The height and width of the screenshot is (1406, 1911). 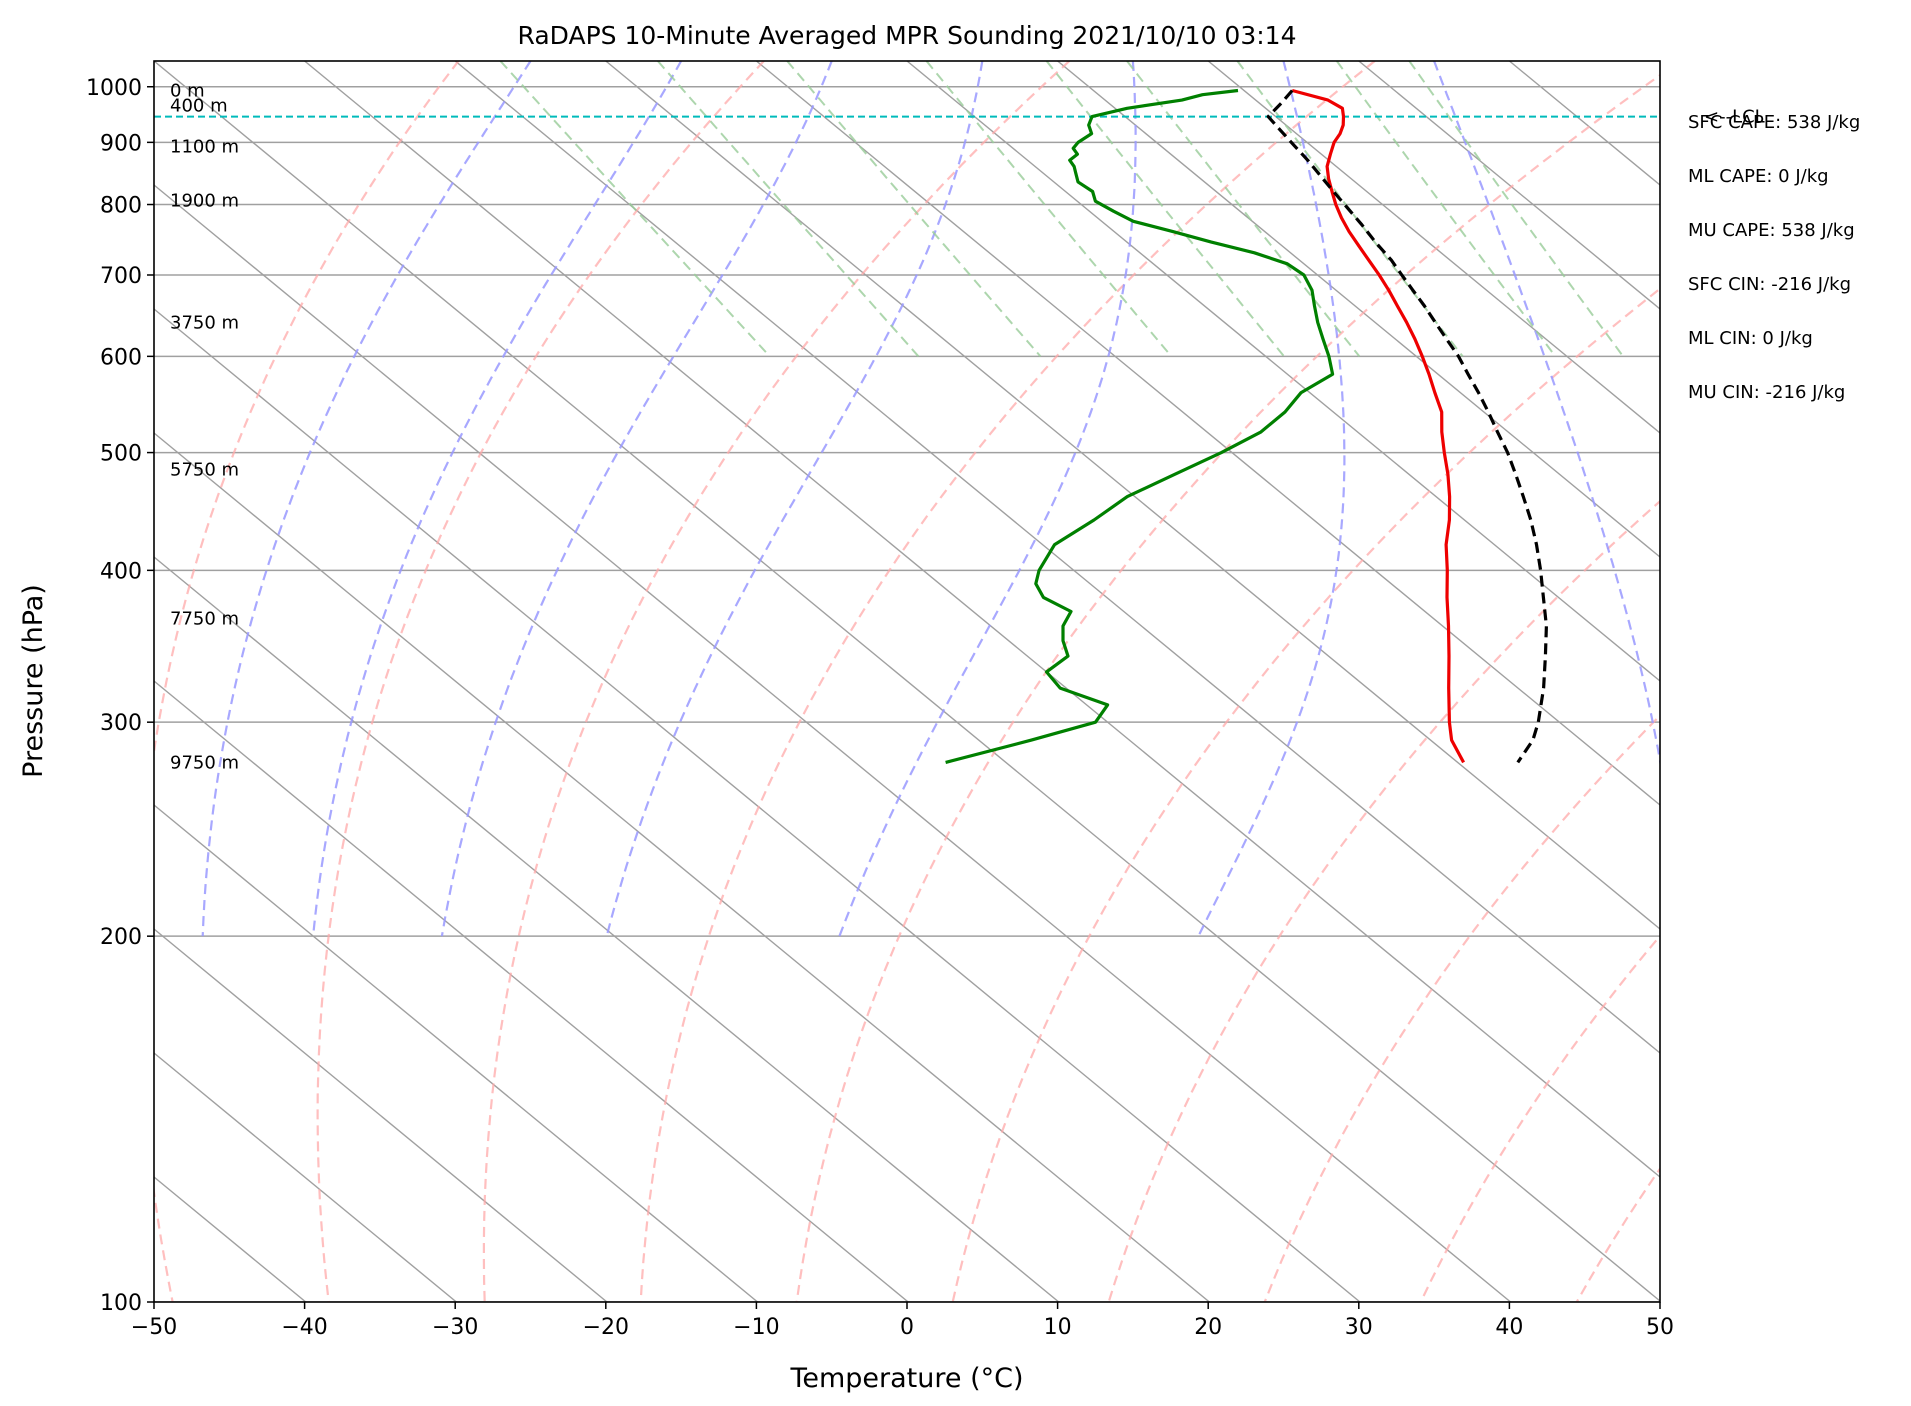 I want to click on x-axis-ticks: −50 −40 −30 −20 −10 0 10 20 30 40 50, so click(x=902, y=1321).